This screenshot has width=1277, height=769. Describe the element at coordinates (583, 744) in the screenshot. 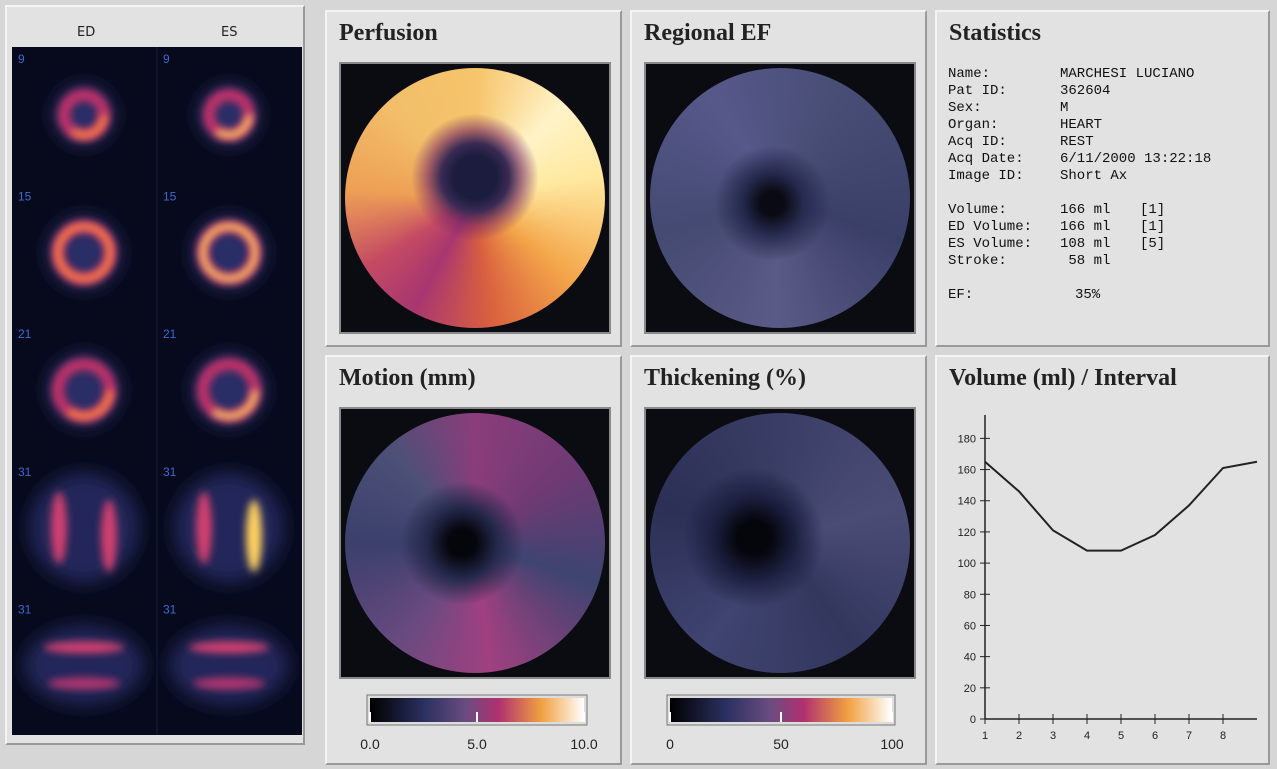

I see `scale-label: 10.0` at that location.